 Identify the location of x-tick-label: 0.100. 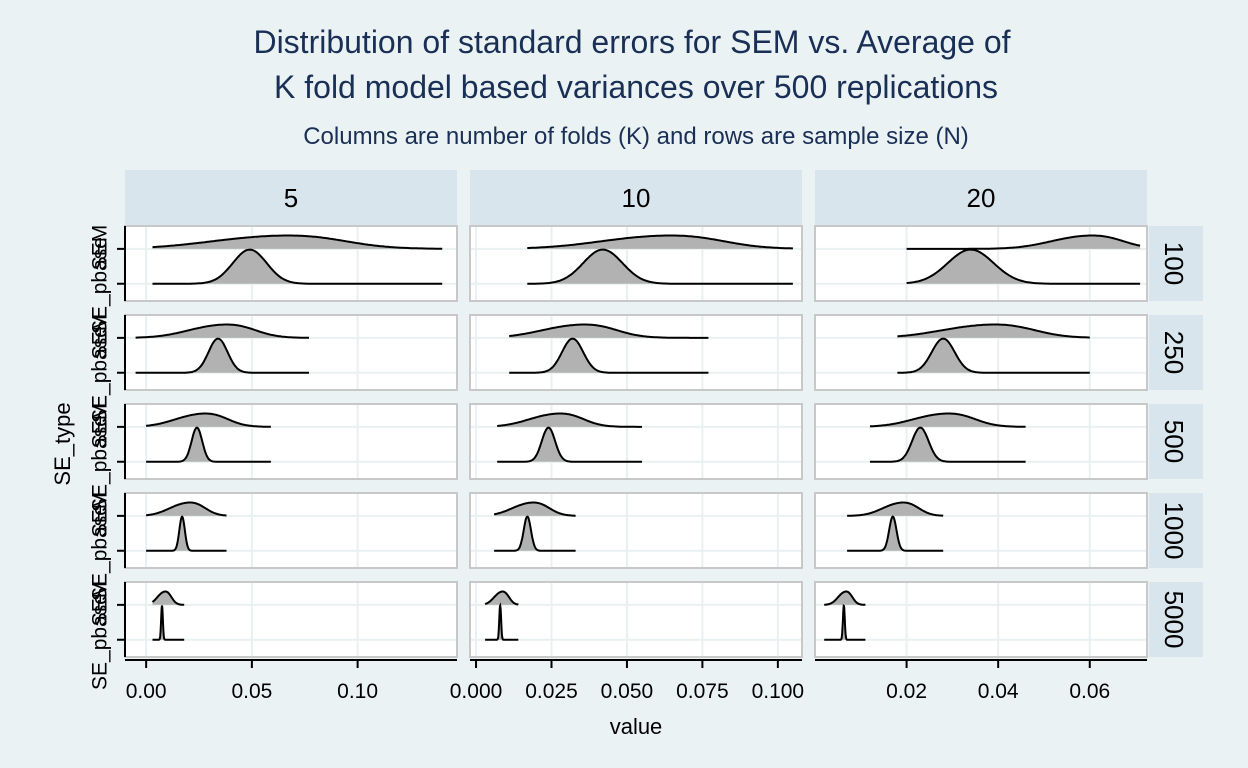
(778, 691).